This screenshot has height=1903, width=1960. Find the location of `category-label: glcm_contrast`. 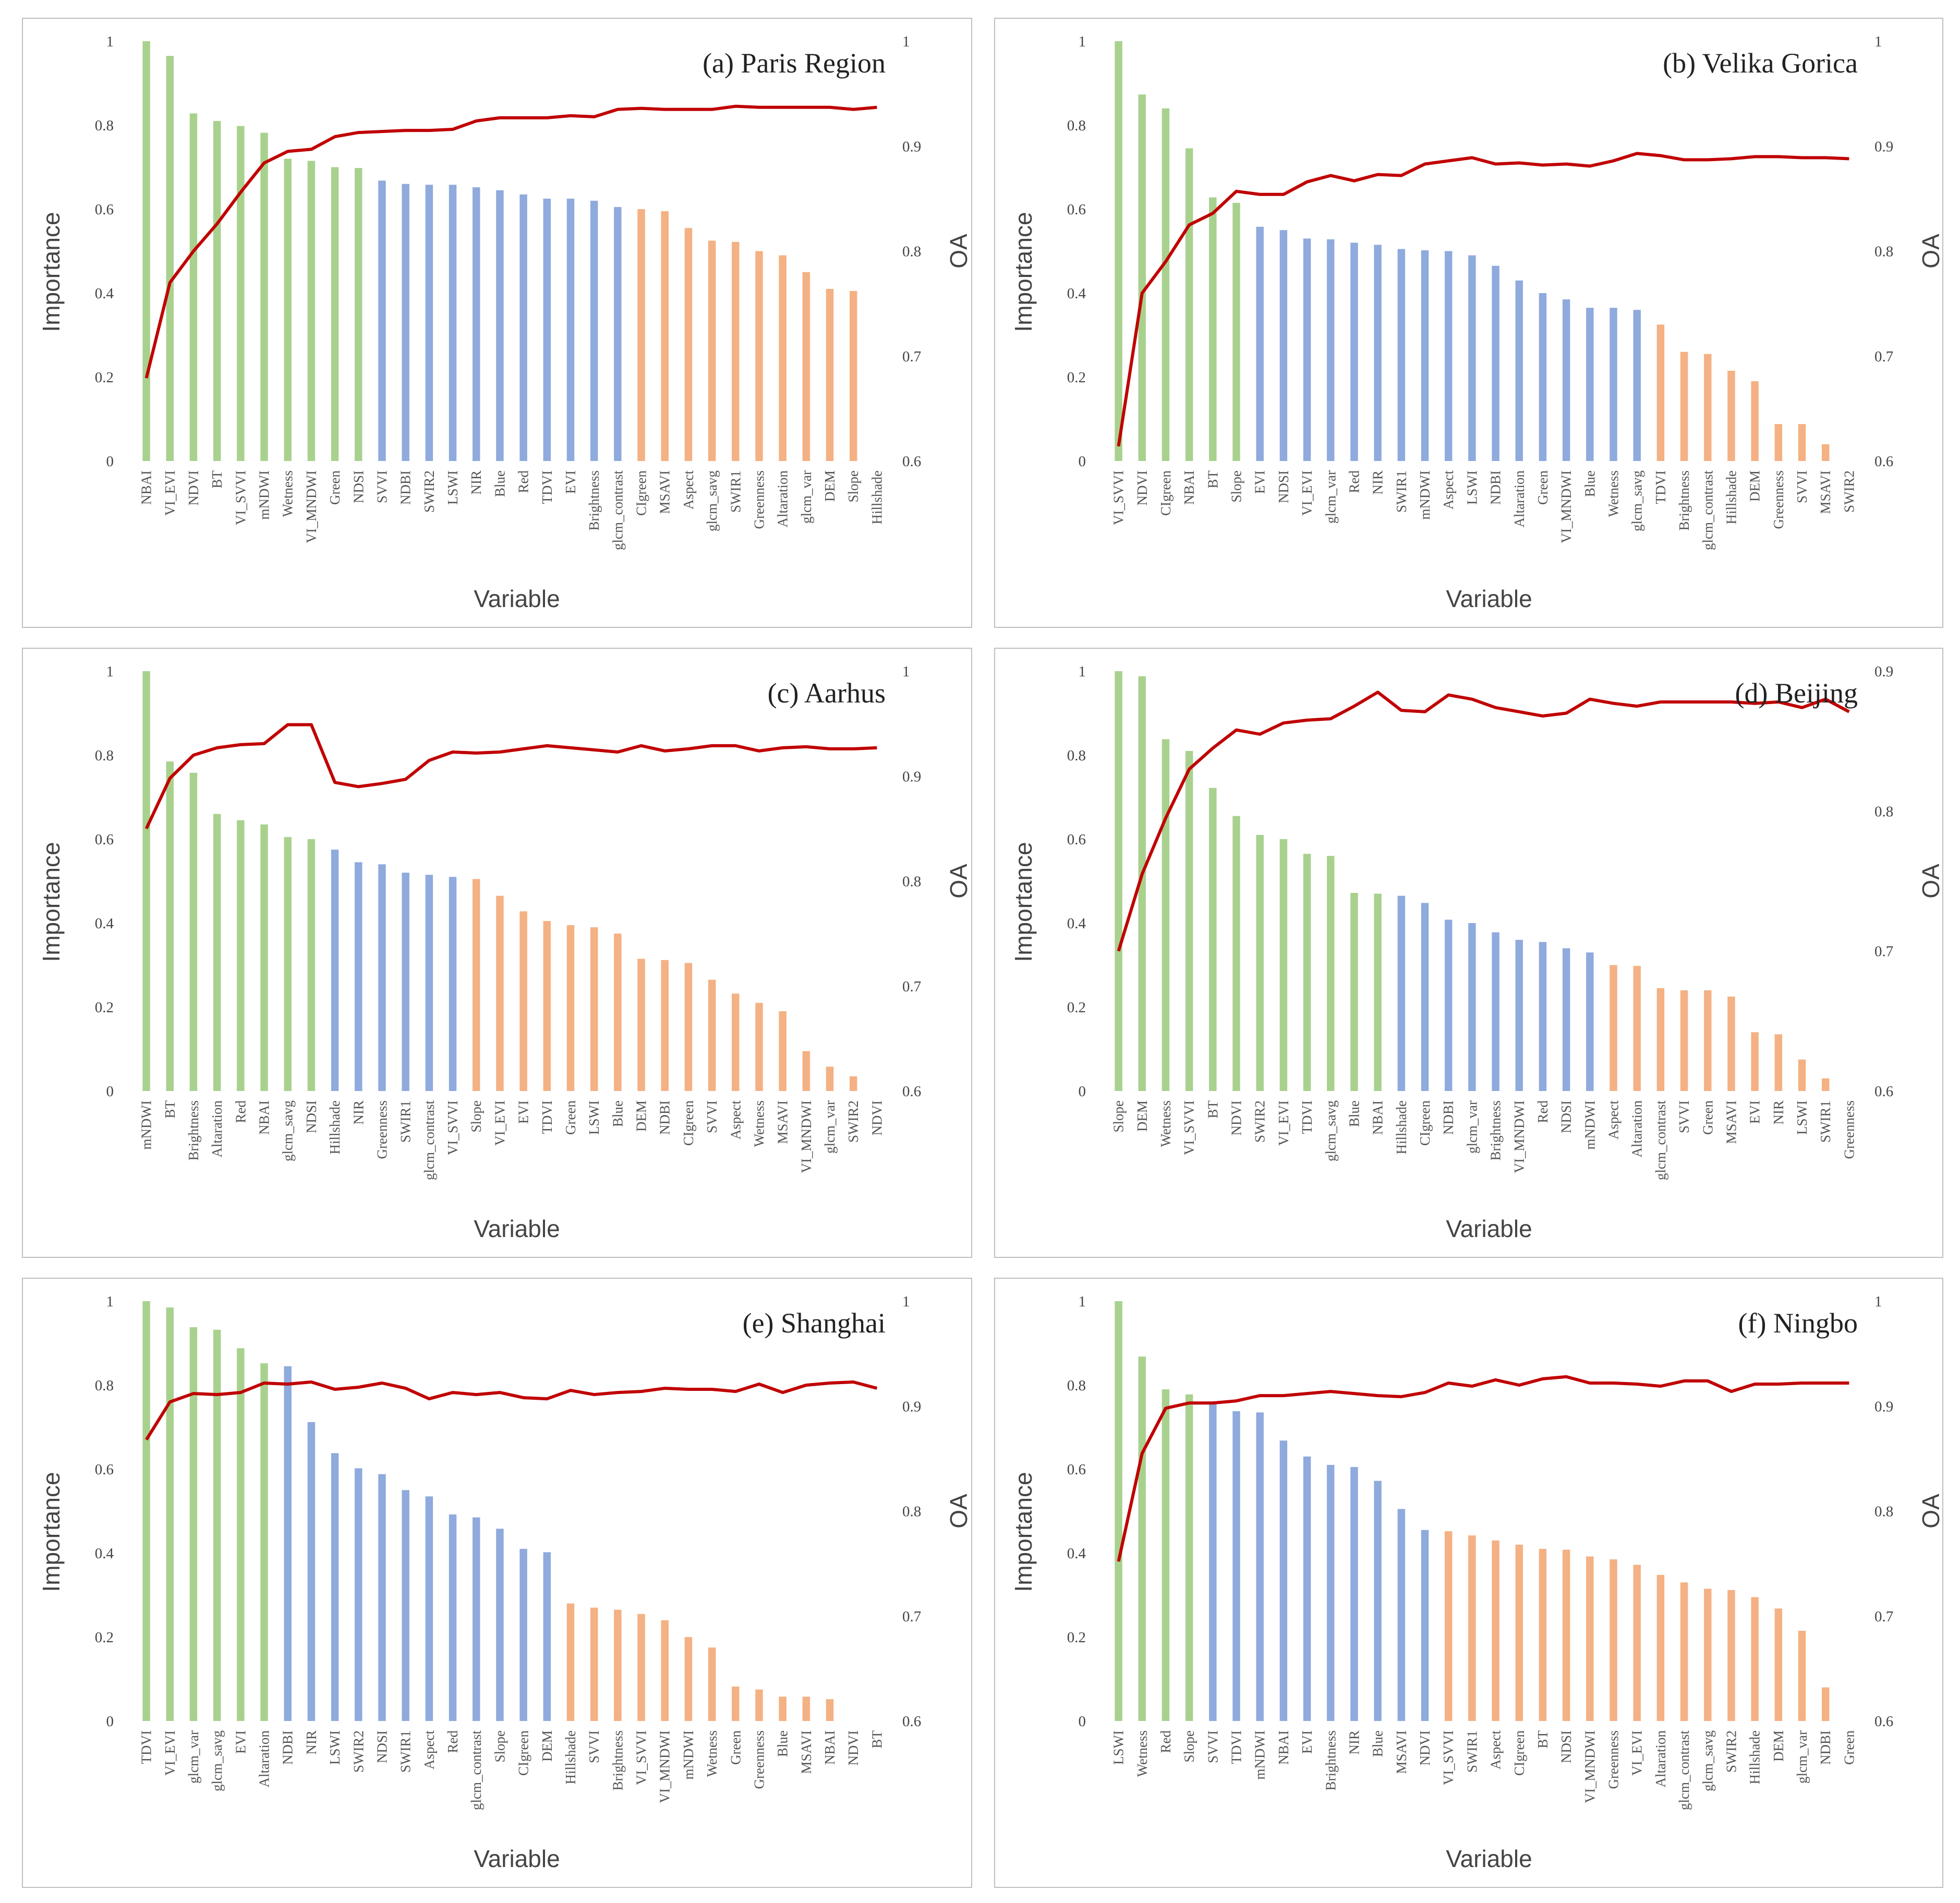

category-label: glcm_contrast is located at coordinates (476, 1770).